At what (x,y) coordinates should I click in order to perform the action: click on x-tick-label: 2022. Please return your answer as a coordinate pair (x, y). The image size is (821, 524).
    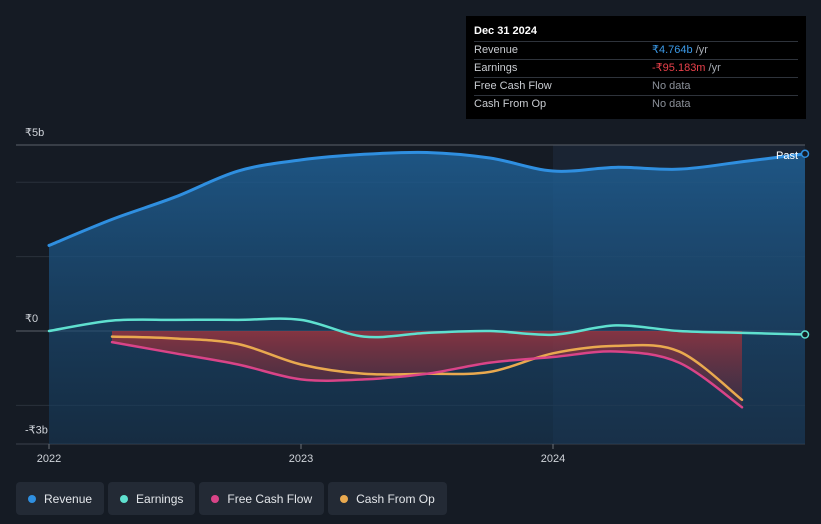
    Looking at the image, I should click on (49, 459).